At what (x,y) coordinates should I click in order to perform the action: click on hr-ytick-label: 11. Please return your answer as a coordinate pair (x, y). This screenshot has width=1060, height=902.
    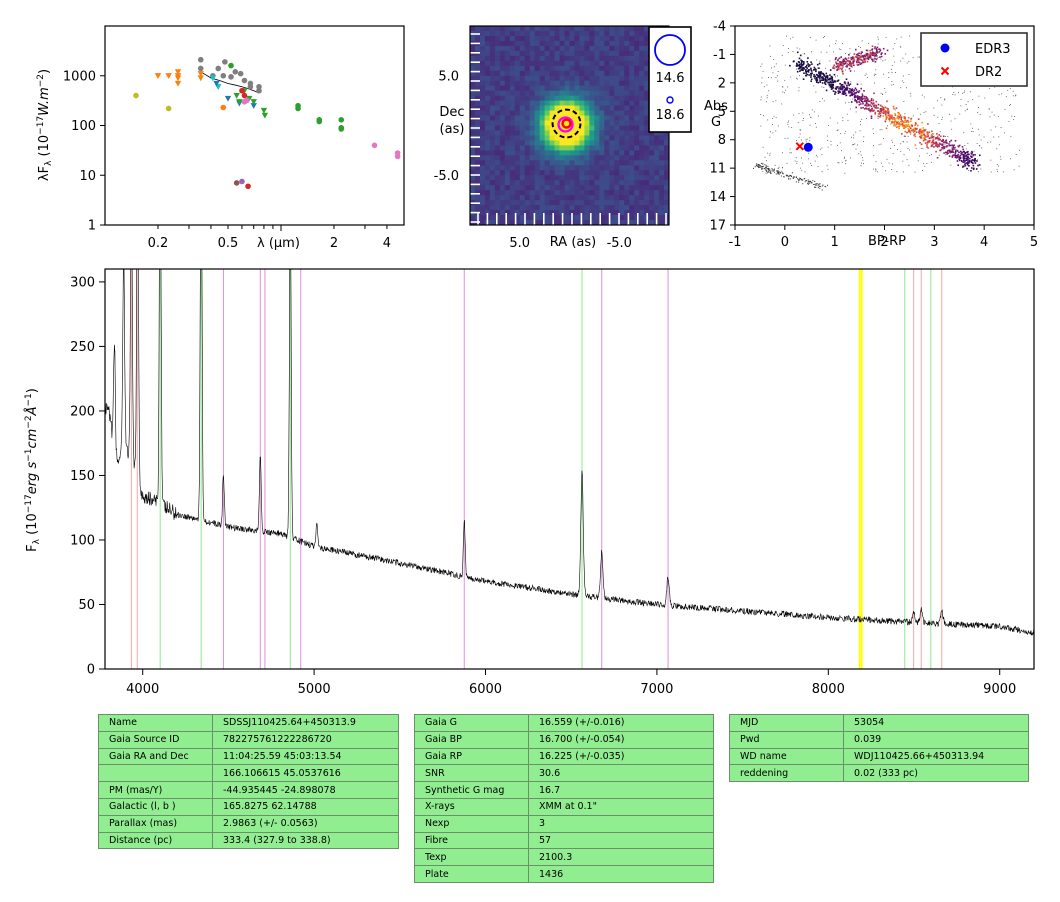
    Looking at the image, I should click on (717, 169).